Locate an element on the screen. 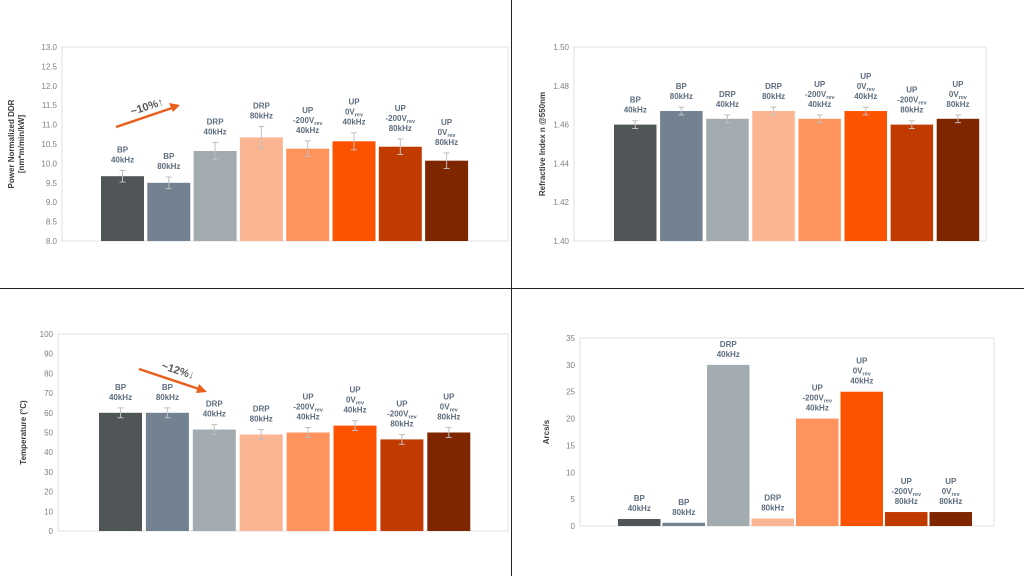 The image size is (1024, 576). y-tick-label-1: 8.5 is located at coordinates (52, 222).